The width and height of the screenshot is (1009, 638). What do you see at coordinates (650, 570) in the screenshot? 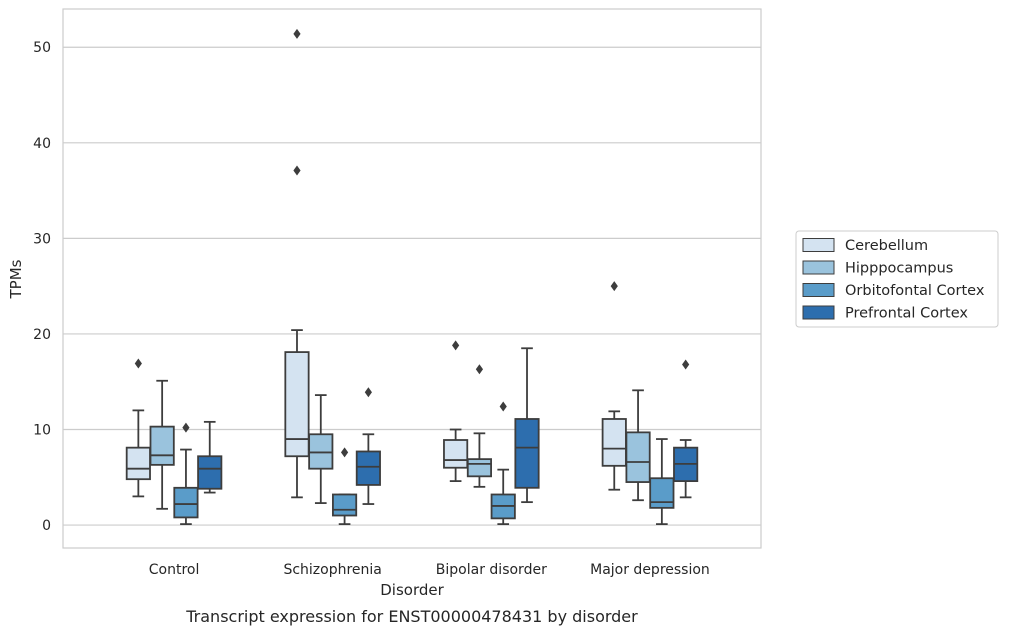
I see `x-tick-label: Major depression` at bounding box center [650, 570].